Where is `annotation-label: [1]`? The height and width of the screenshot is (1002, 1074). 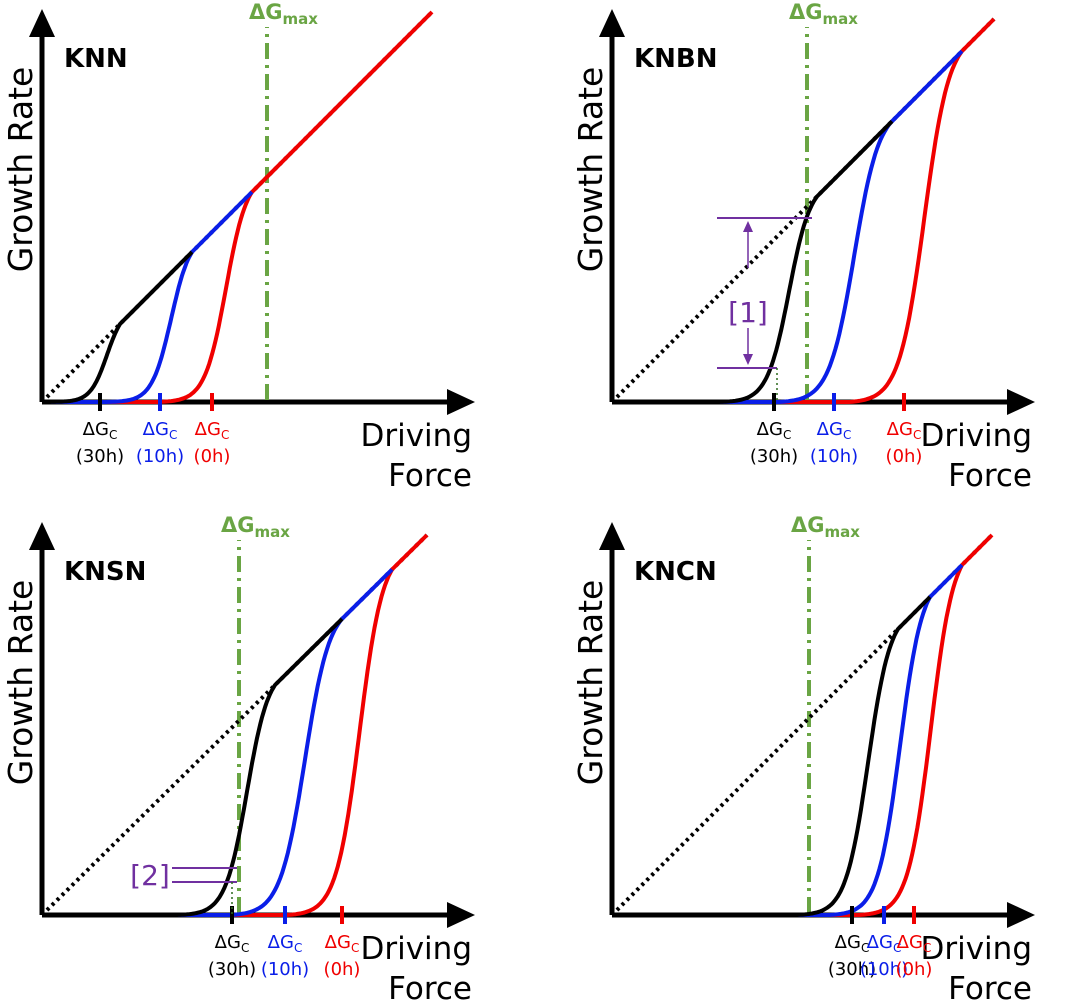 annotation-label: [1] is located at coordinates (748, 312).